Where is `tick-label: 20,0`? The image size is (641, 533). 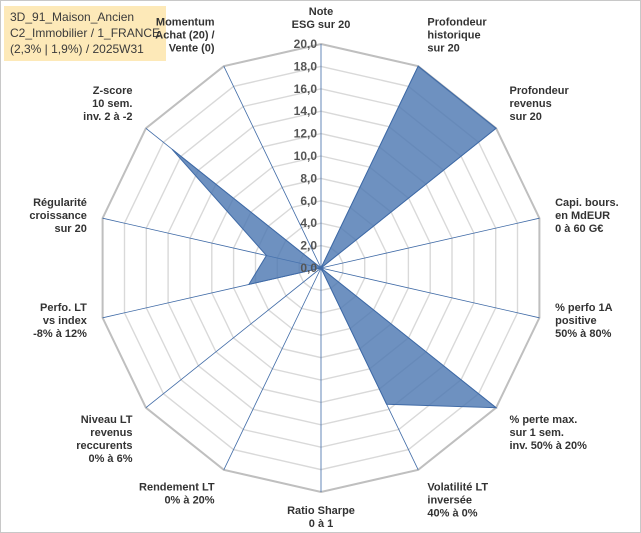 tick-label: 20,0 is located at coordinates (306, 44).